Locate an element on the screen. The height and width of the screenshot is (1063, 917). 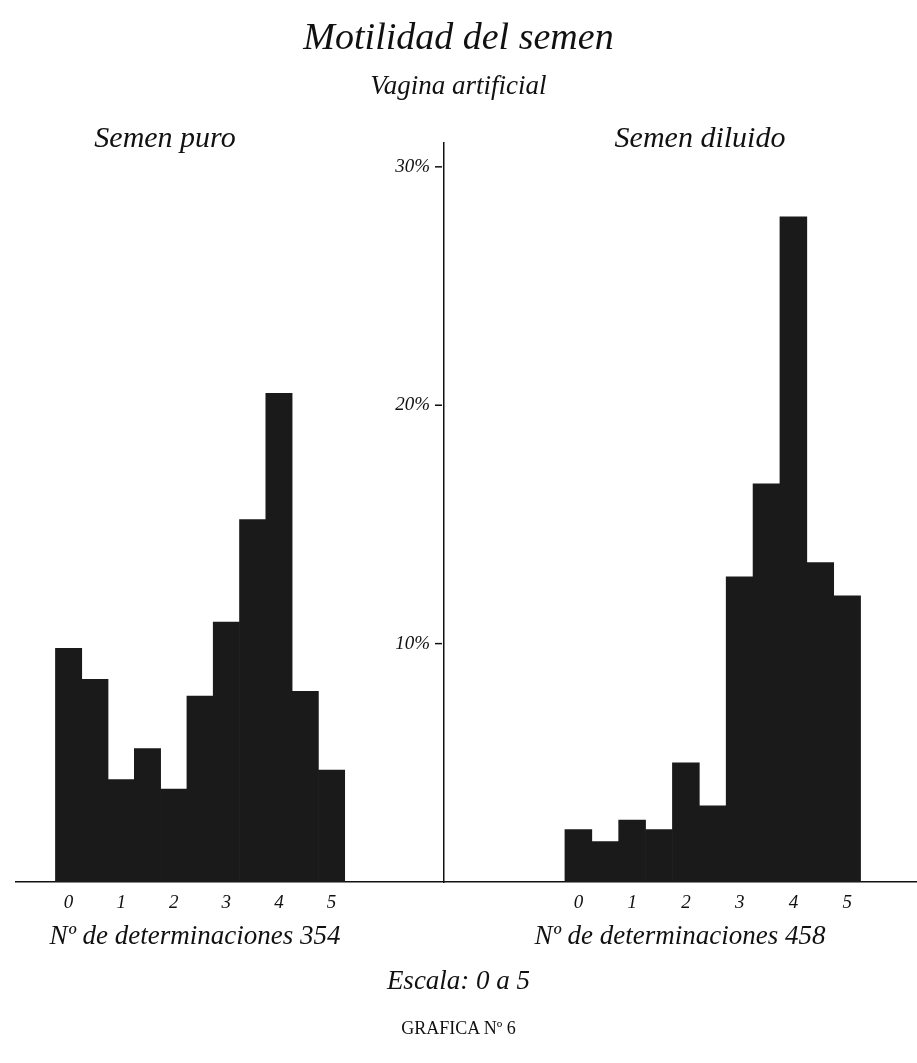
text: GRAFICA Nº 6 is located at coordinates (458, 1028).